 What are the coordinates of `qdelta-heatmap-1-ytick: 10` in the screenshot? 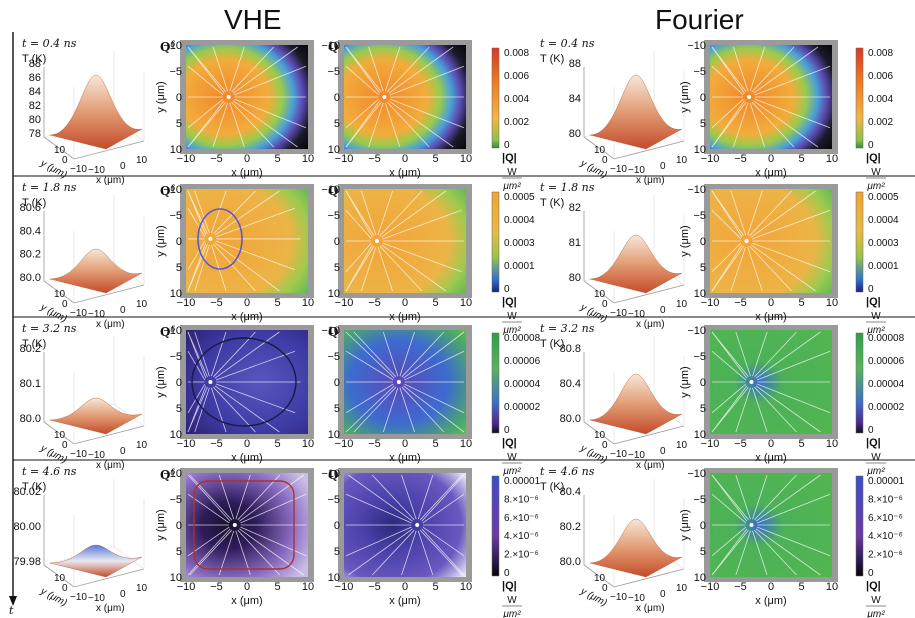 It's located at (176, 150).